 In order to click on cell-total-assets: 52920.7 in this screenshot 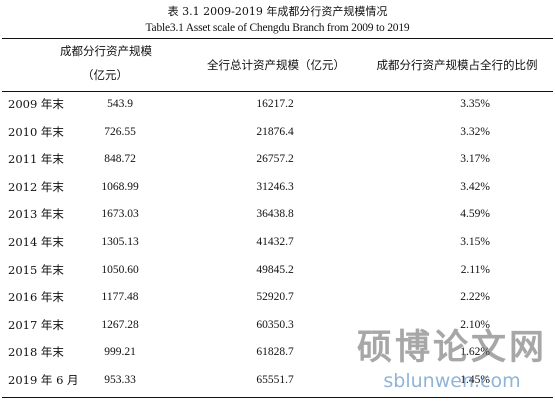, I will do `click(275, 297)`.